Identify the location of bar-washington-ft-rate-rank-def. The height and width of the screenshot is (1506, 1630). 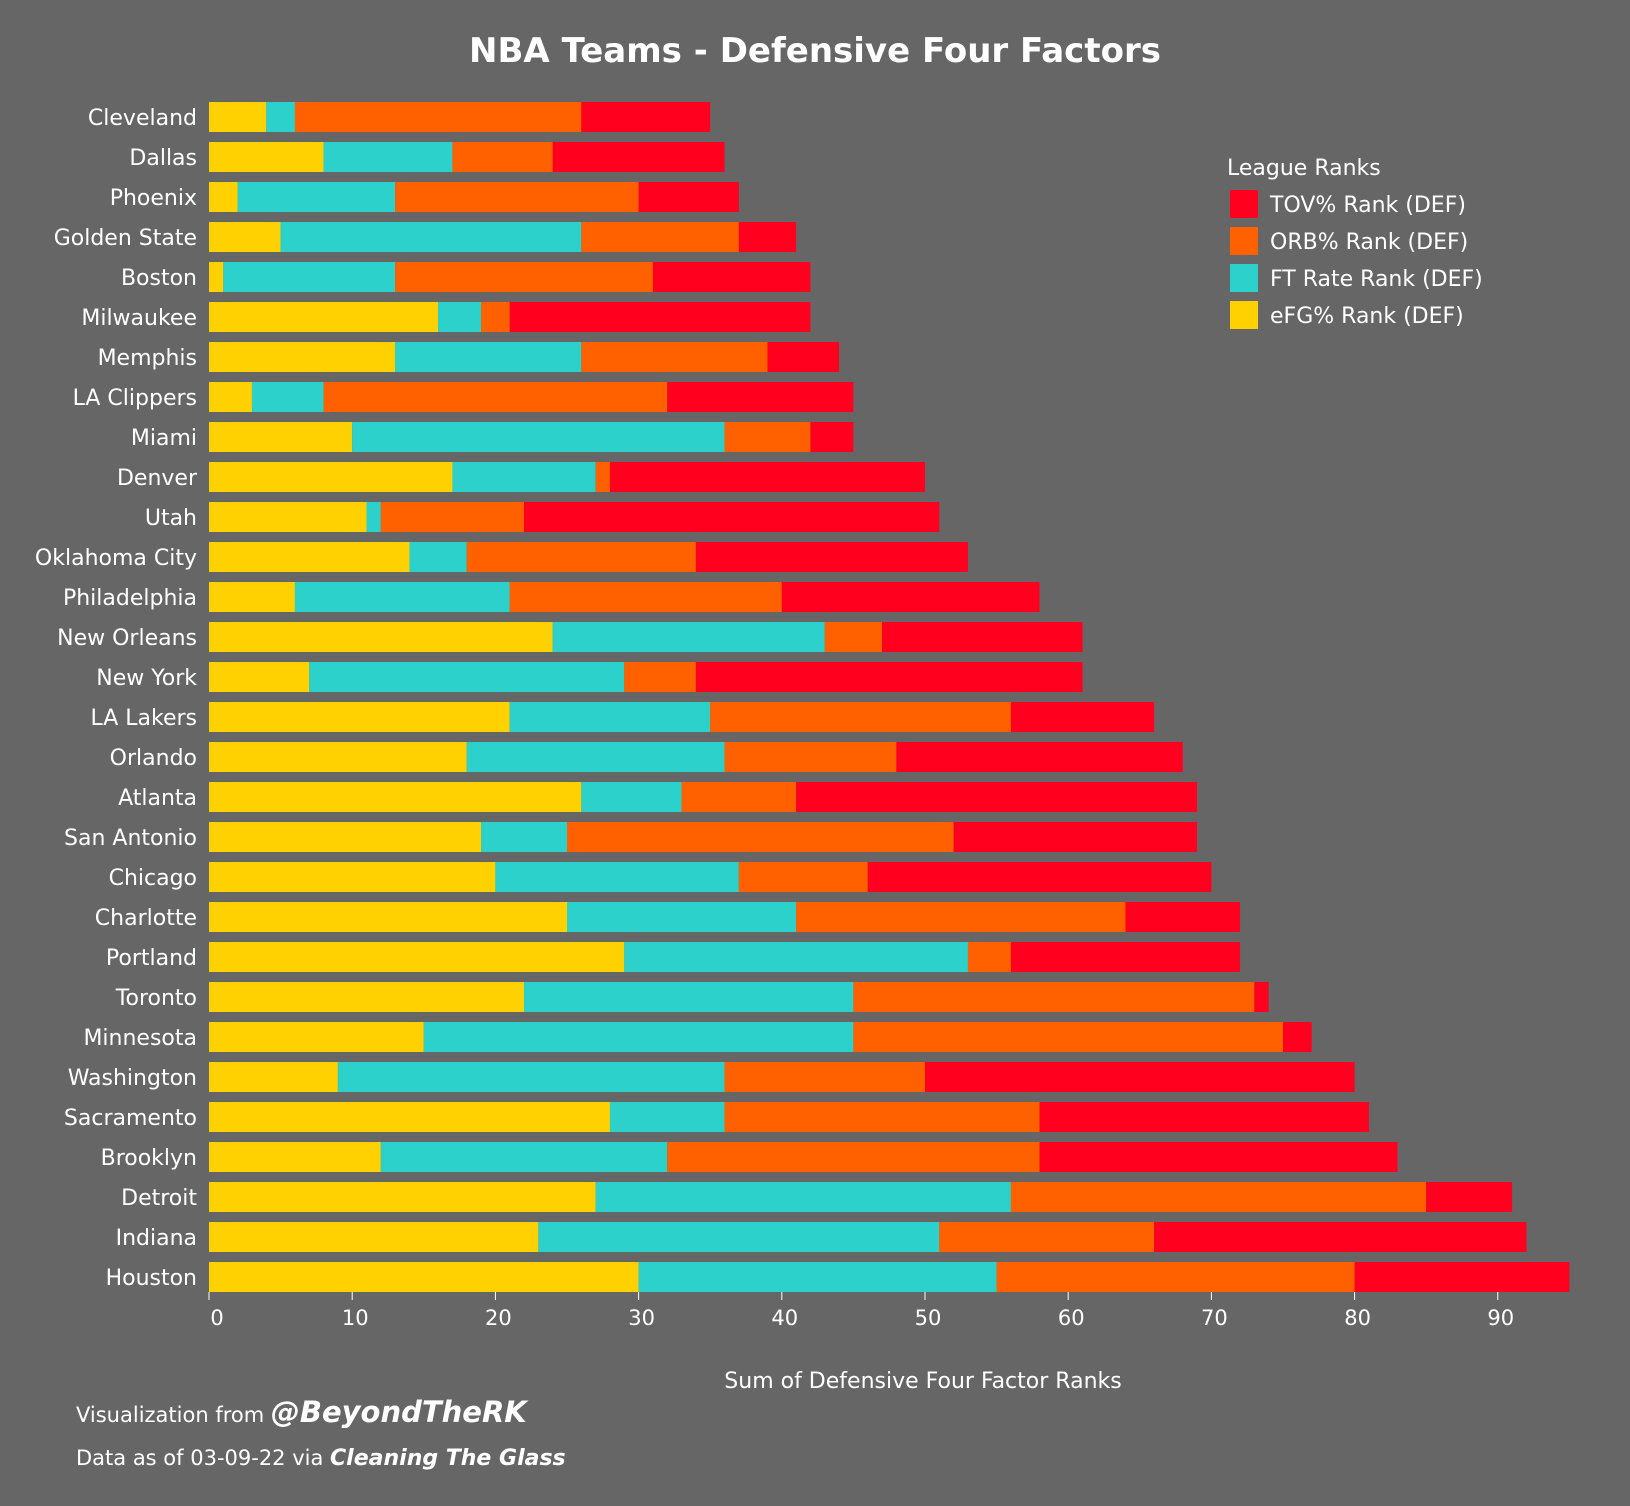
(531, 1077).